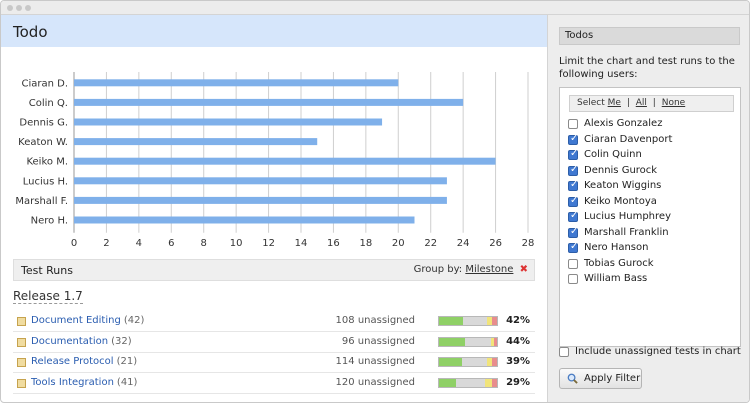 The width and height of the screenshot is (750, 403). Describe the element at coordinates (623, 185) in the screenshot. I see `user-name: Keaton Wiggins` at that location.